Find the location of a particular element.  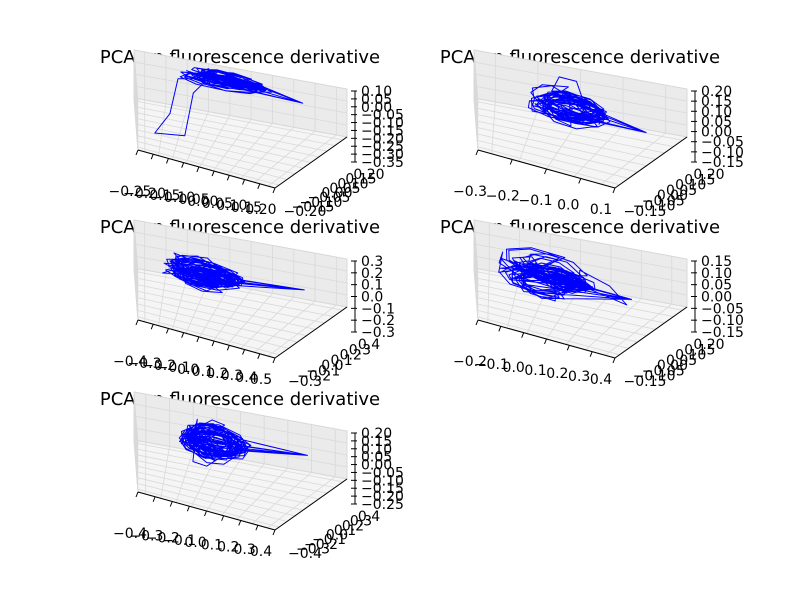

x-tick-label: −0.05 is located at coordinates (188, 200).